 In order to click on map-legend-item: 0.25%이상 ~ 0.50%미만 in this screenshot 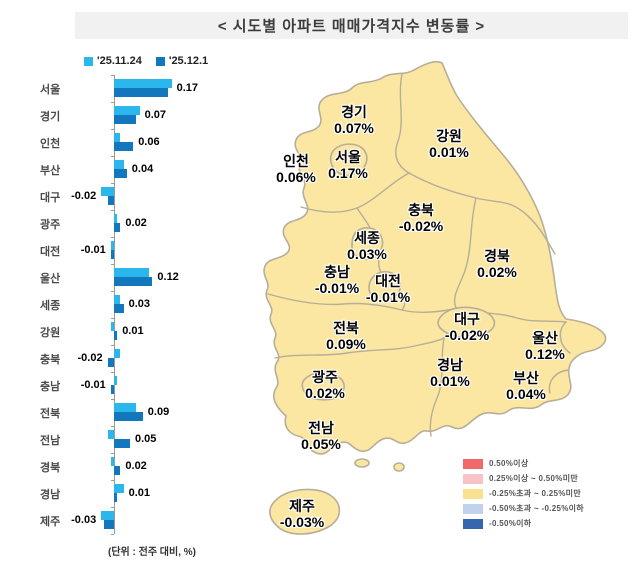, I will do `click(520, 478)`.